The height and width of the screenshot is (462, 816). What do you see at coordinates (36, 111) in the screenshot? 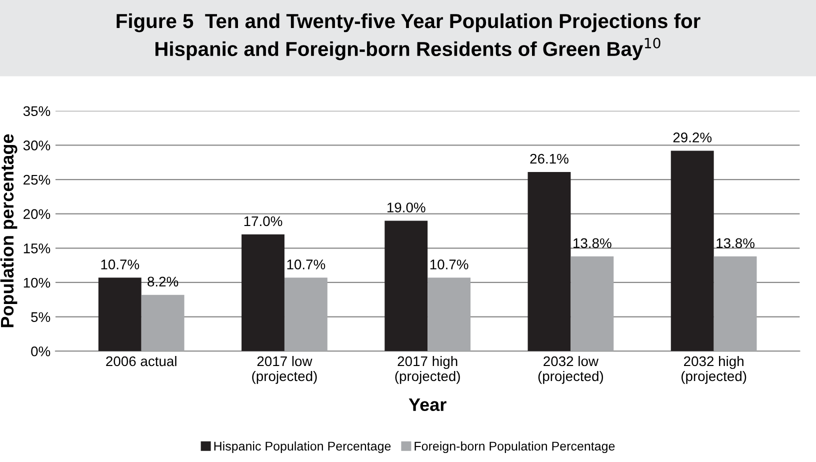
I see `y-tick-label: 35%` at bounding box center [36, 111].